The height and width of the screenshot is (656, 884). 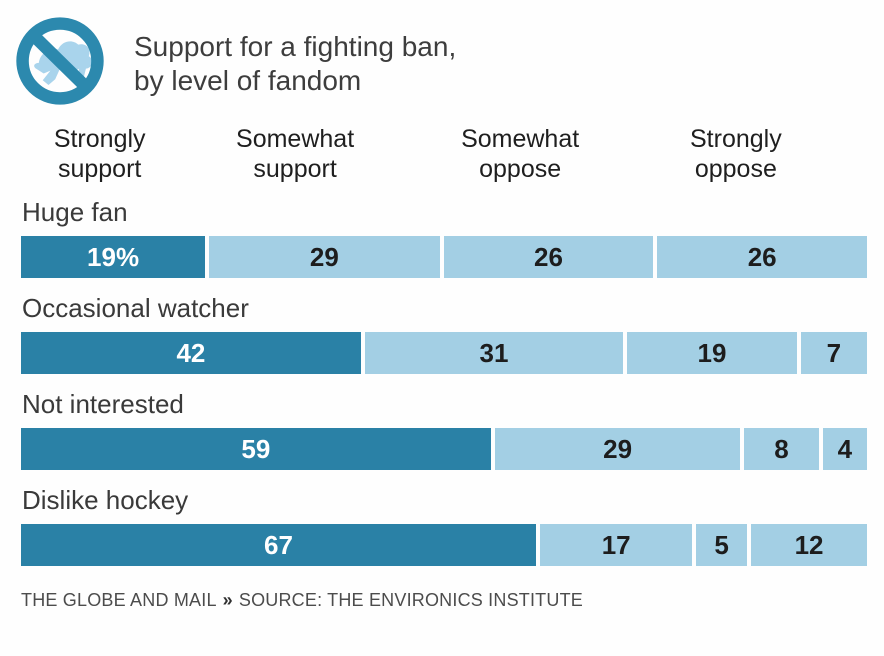 What do you see at coordinates (833, 353) in the screenshot?
I see `bar-segment-strongly-oppose: 7` at bounding box center [833, 353].